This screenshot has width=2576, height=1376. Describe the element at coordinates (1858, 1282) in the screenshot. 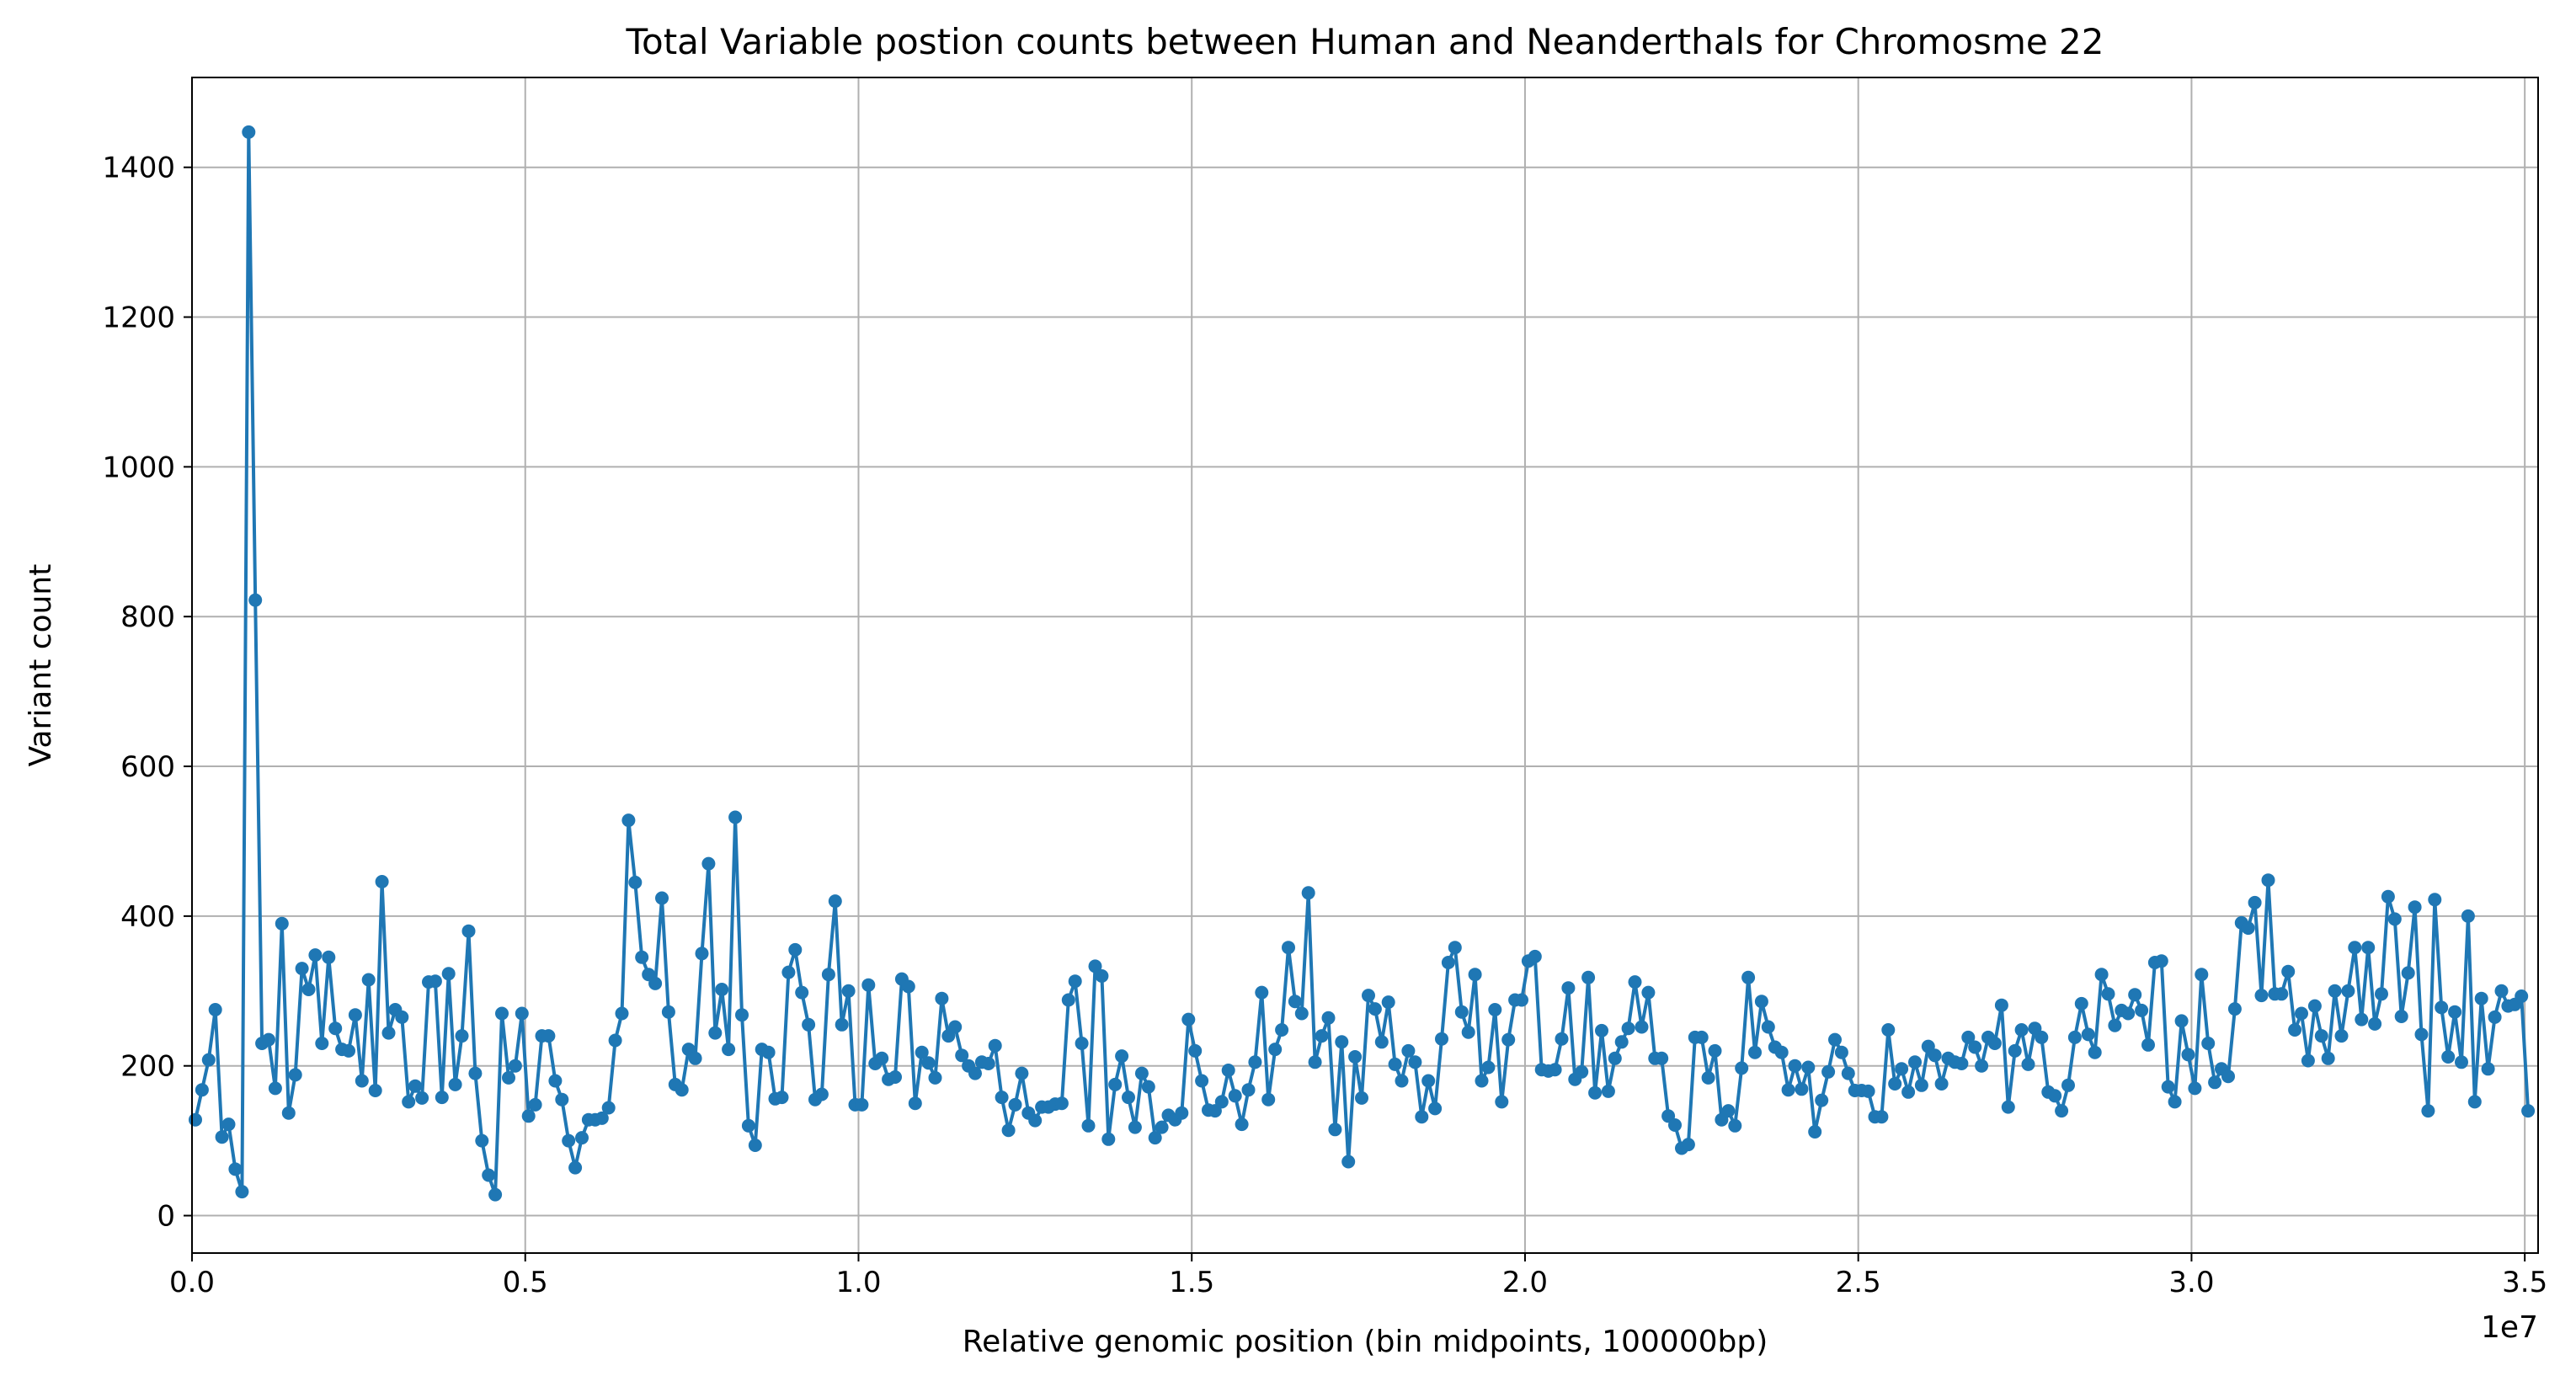

I see `x-tick-label: 2.5` at that location.